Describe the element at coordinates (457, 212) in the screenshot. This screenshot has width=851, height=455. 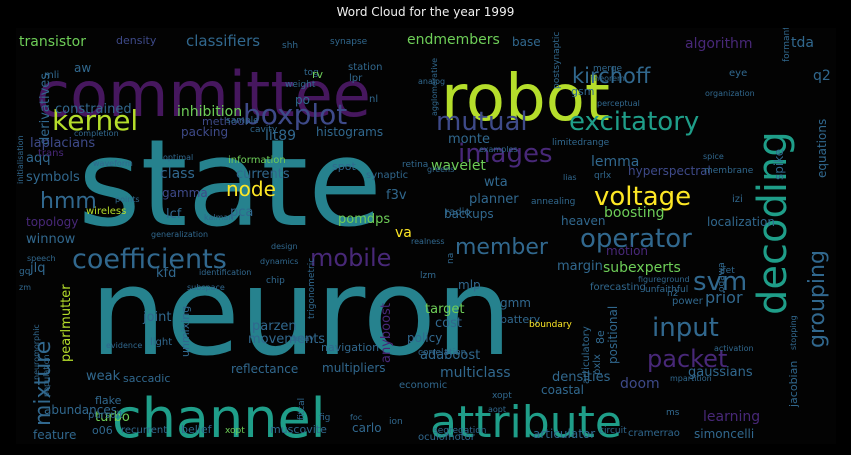
I see `word-radio: radio` at that location.